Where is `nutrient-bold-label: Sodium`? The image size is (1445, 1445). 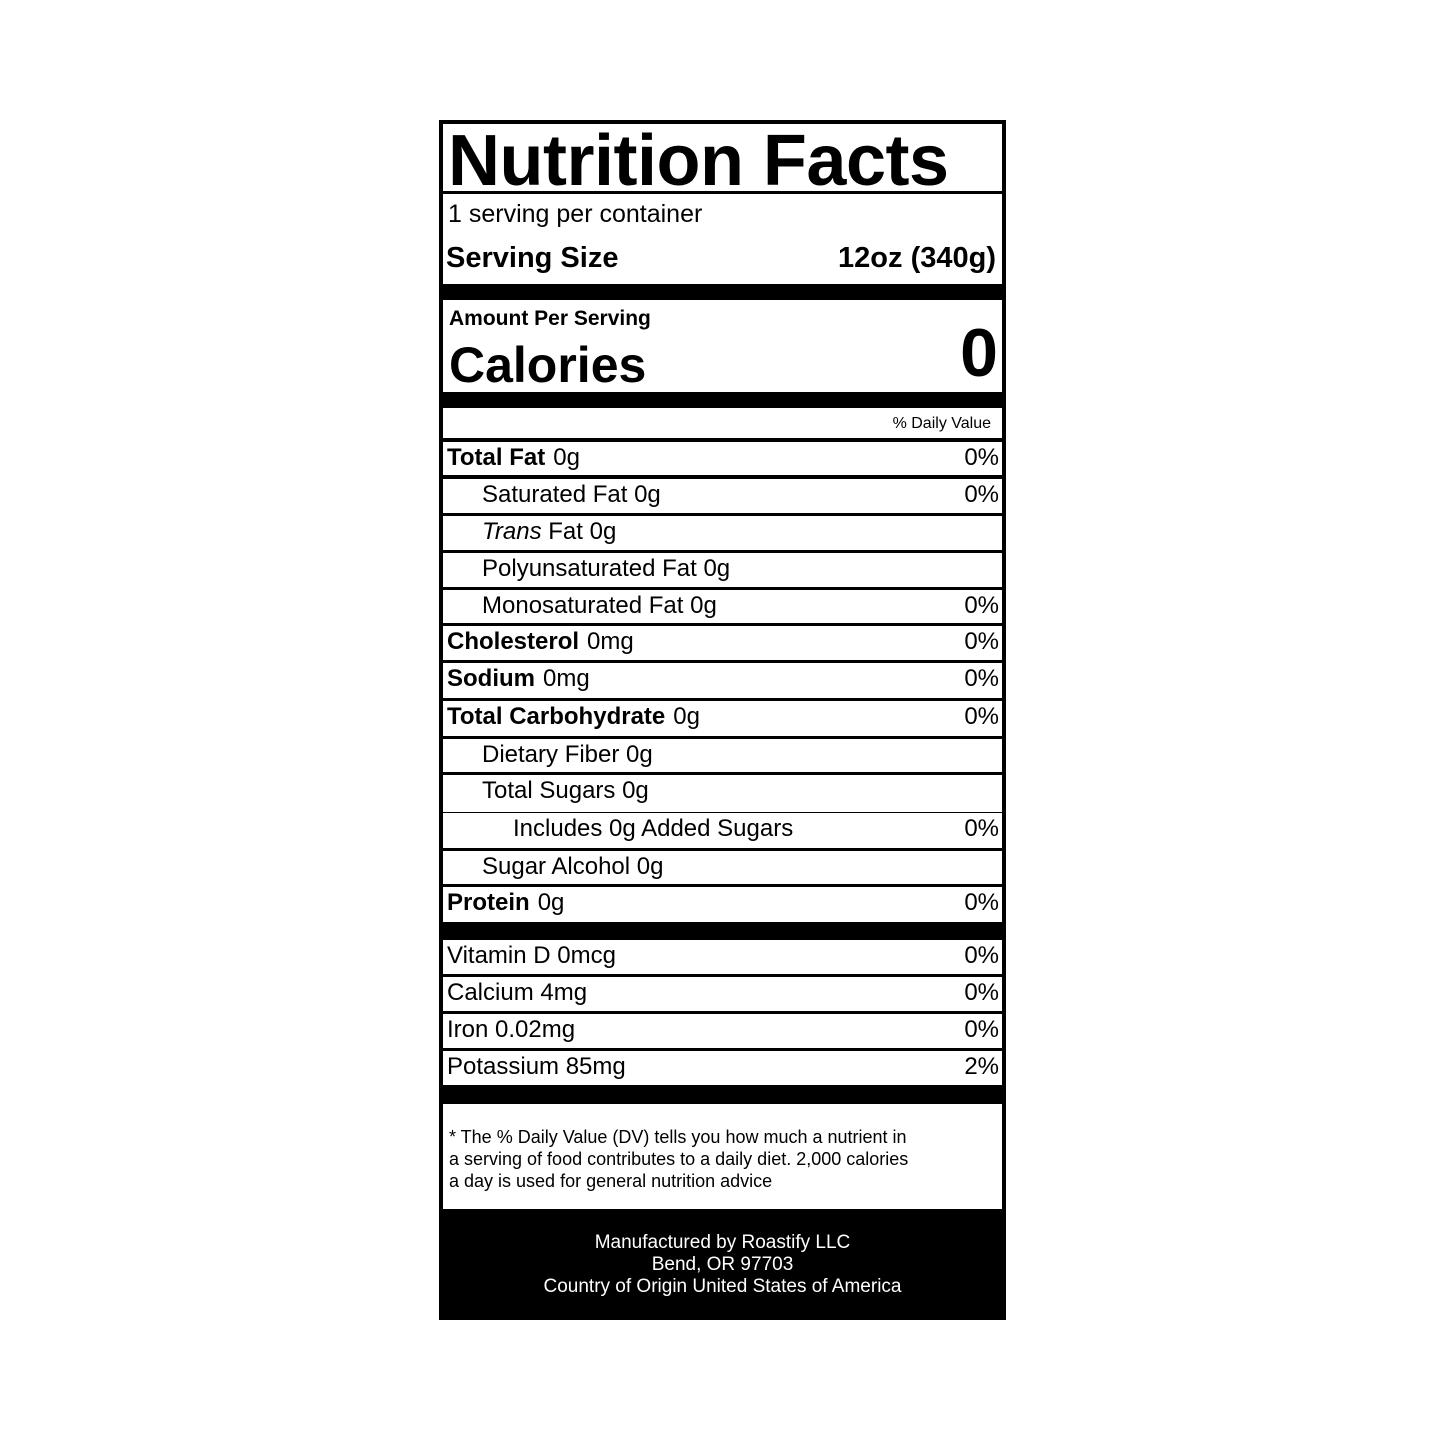 nutrient-bold-label: Sodium is located at coordinates (491, 678).